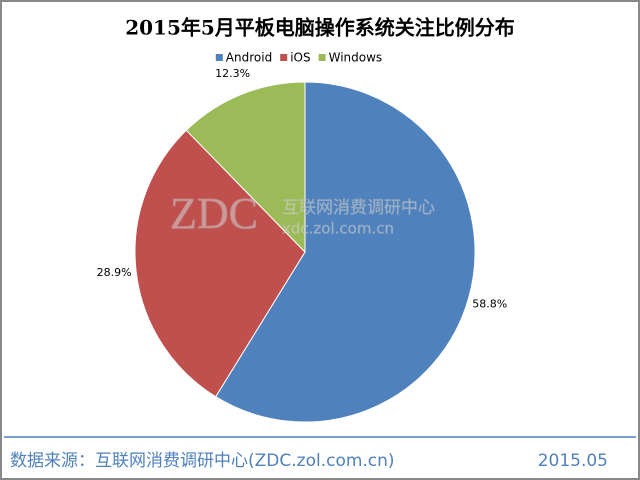 The image size is (640, 480). Describe the element at coordinates (249, 58) in the screenshot. I see `legend-label: Android` at that location.